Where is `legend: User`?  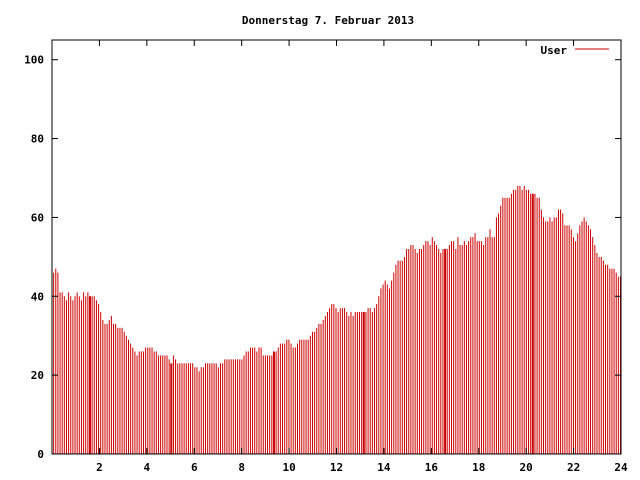
legend: User is located at coordinates (575, 50).